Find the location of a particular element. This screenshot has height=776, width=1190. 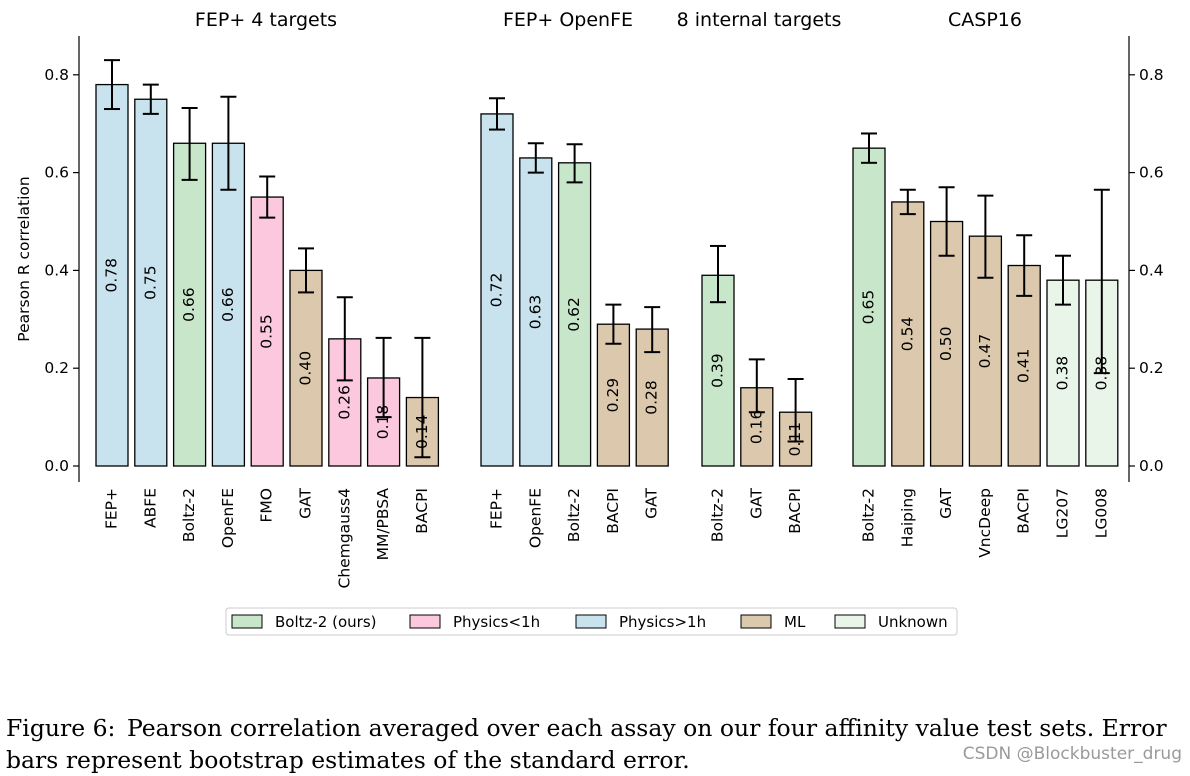

bar-value-label: 0.29 is located at coordinates (613, 395).